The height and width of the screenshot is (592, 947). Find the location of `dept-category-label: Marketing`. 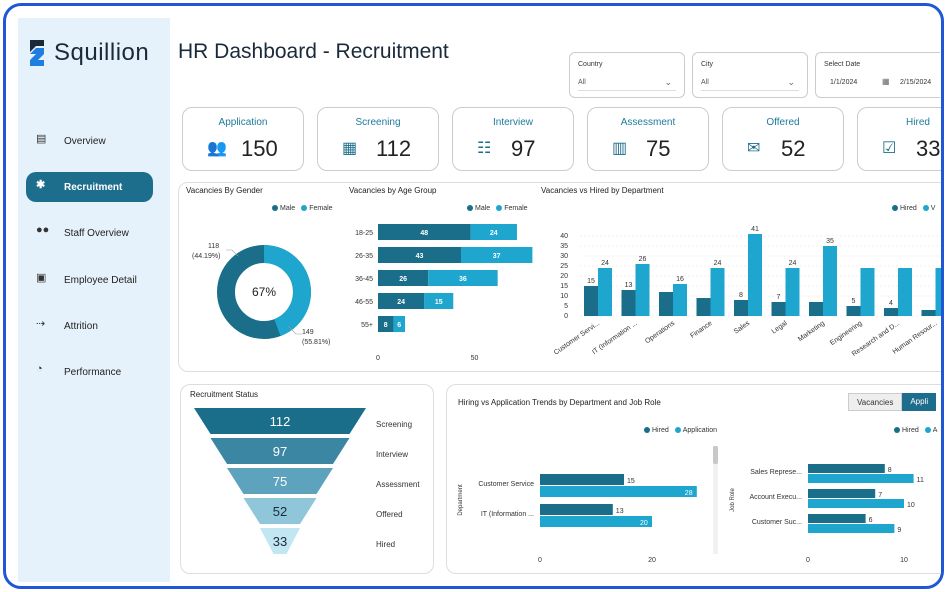

dept-category-label: Marketing is located at coordinates (811, 331).